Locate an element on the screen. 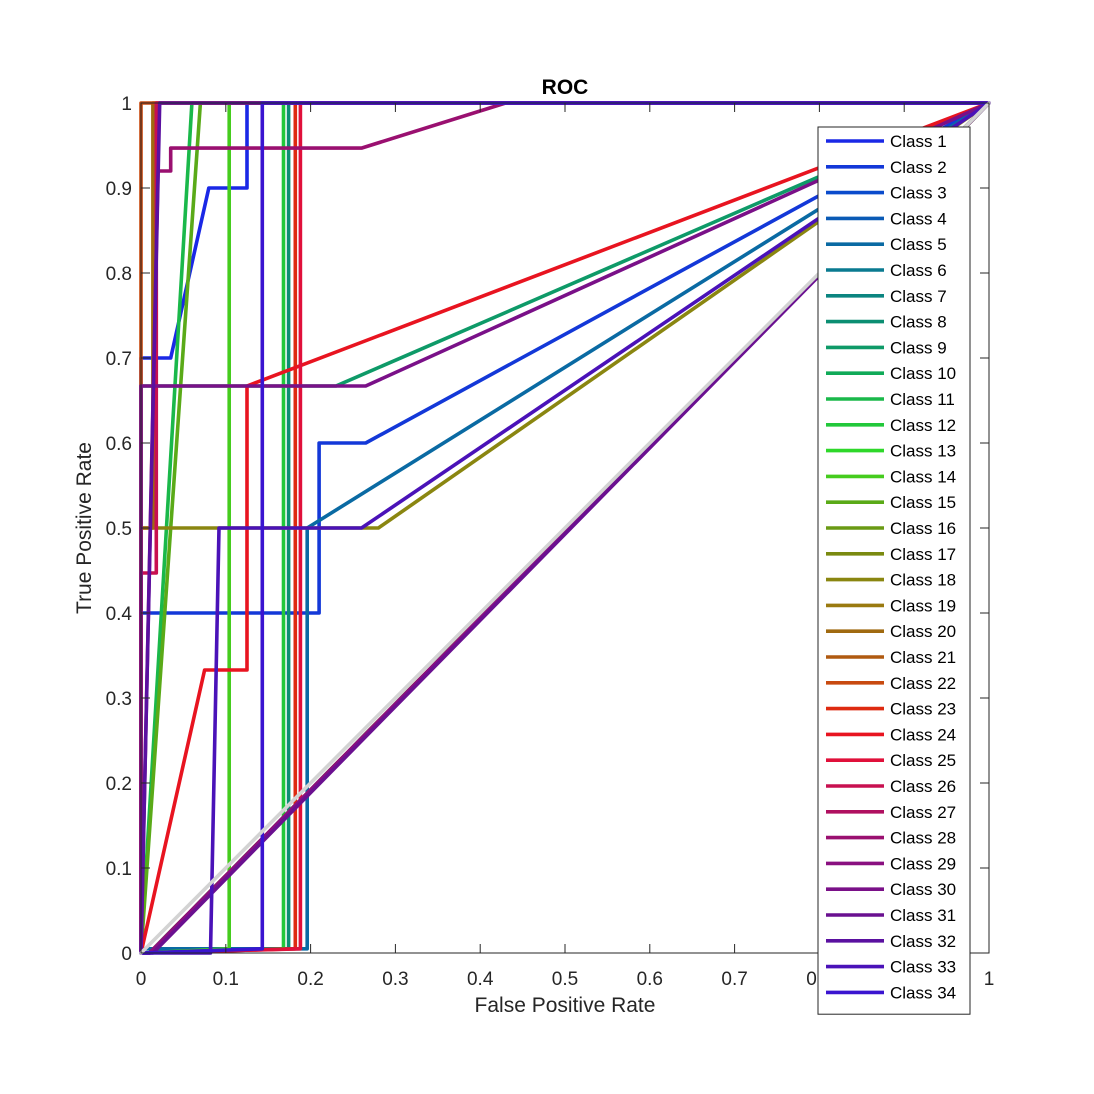 This screenshot has width=1094, height=1094. chart-title: ROC is located at coordinates (565, 87).